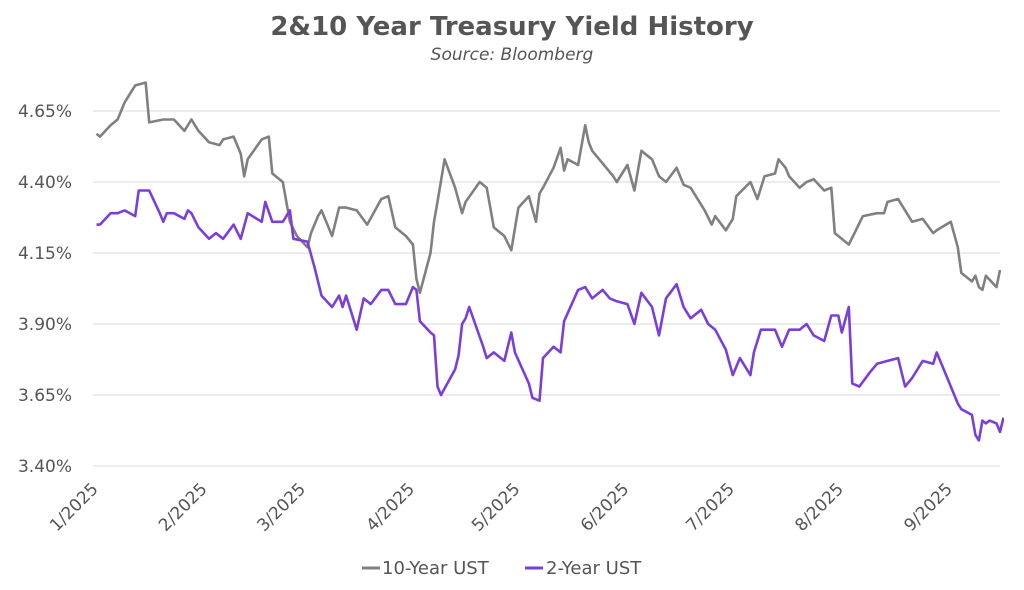 The width and height of the screenshot is (1024, 590). What do you see at coordinates (928, 507) in the screenshot?
I see `x-tick-label: 9/2025` at bounding box center [928, 507].